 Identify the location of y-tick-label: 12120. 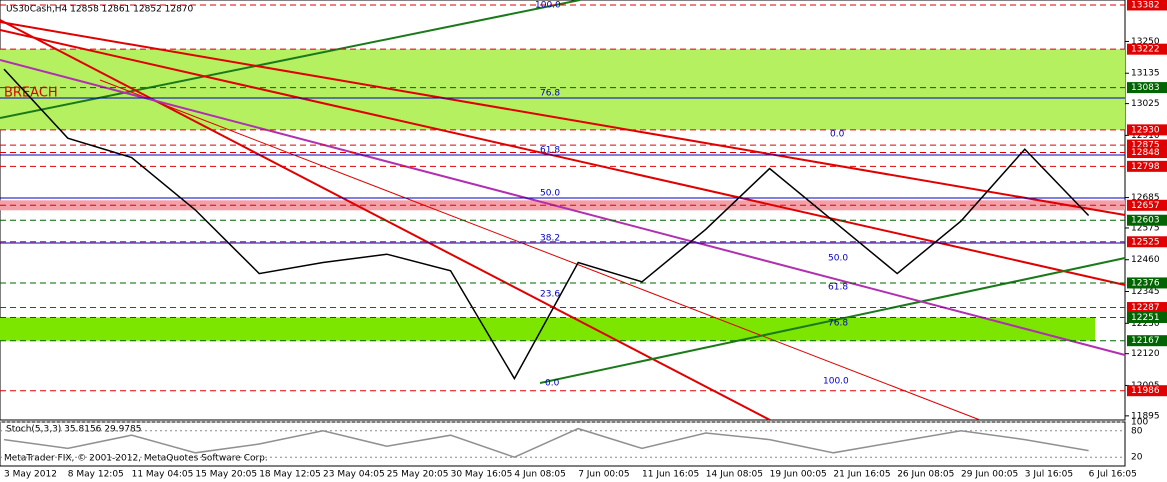
(1145, 354).